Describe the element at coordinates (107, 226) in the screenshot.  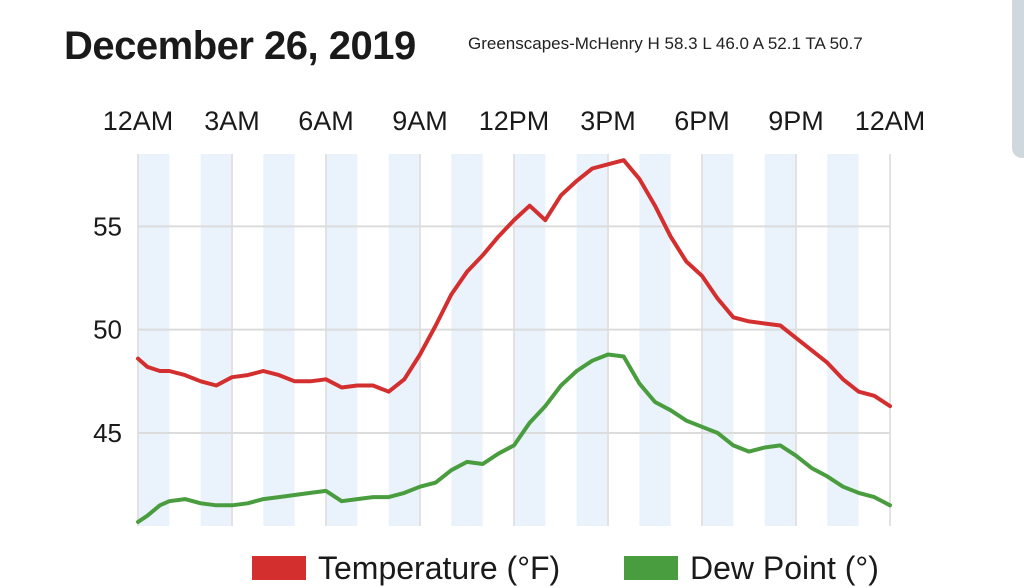
I see `y-tick-label: 55` at that location.